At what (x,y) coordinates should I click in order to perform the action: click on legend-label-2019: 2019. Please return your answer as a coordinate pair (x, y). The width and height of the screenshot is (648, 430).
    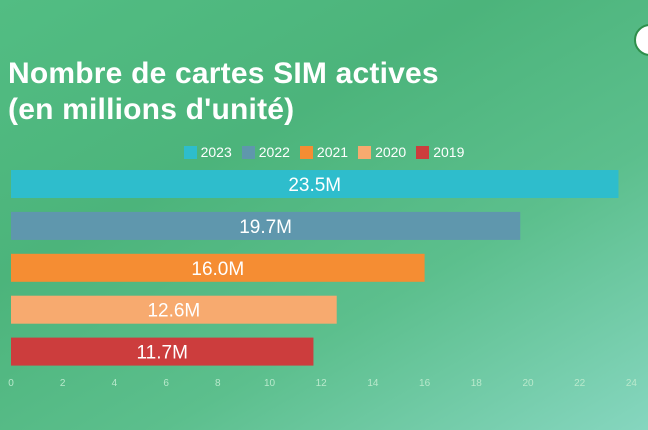
    Looking at the image, I should click on (449, 152).